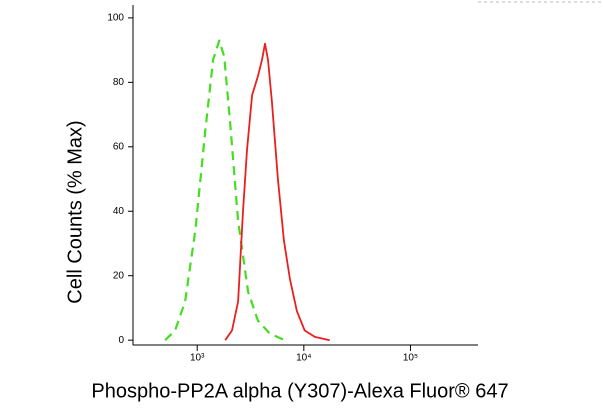 The image size is (603, 409). Describe the element at coordinates (119, 82) in the screenshot. I see `y-tick-label: 80` at that location.